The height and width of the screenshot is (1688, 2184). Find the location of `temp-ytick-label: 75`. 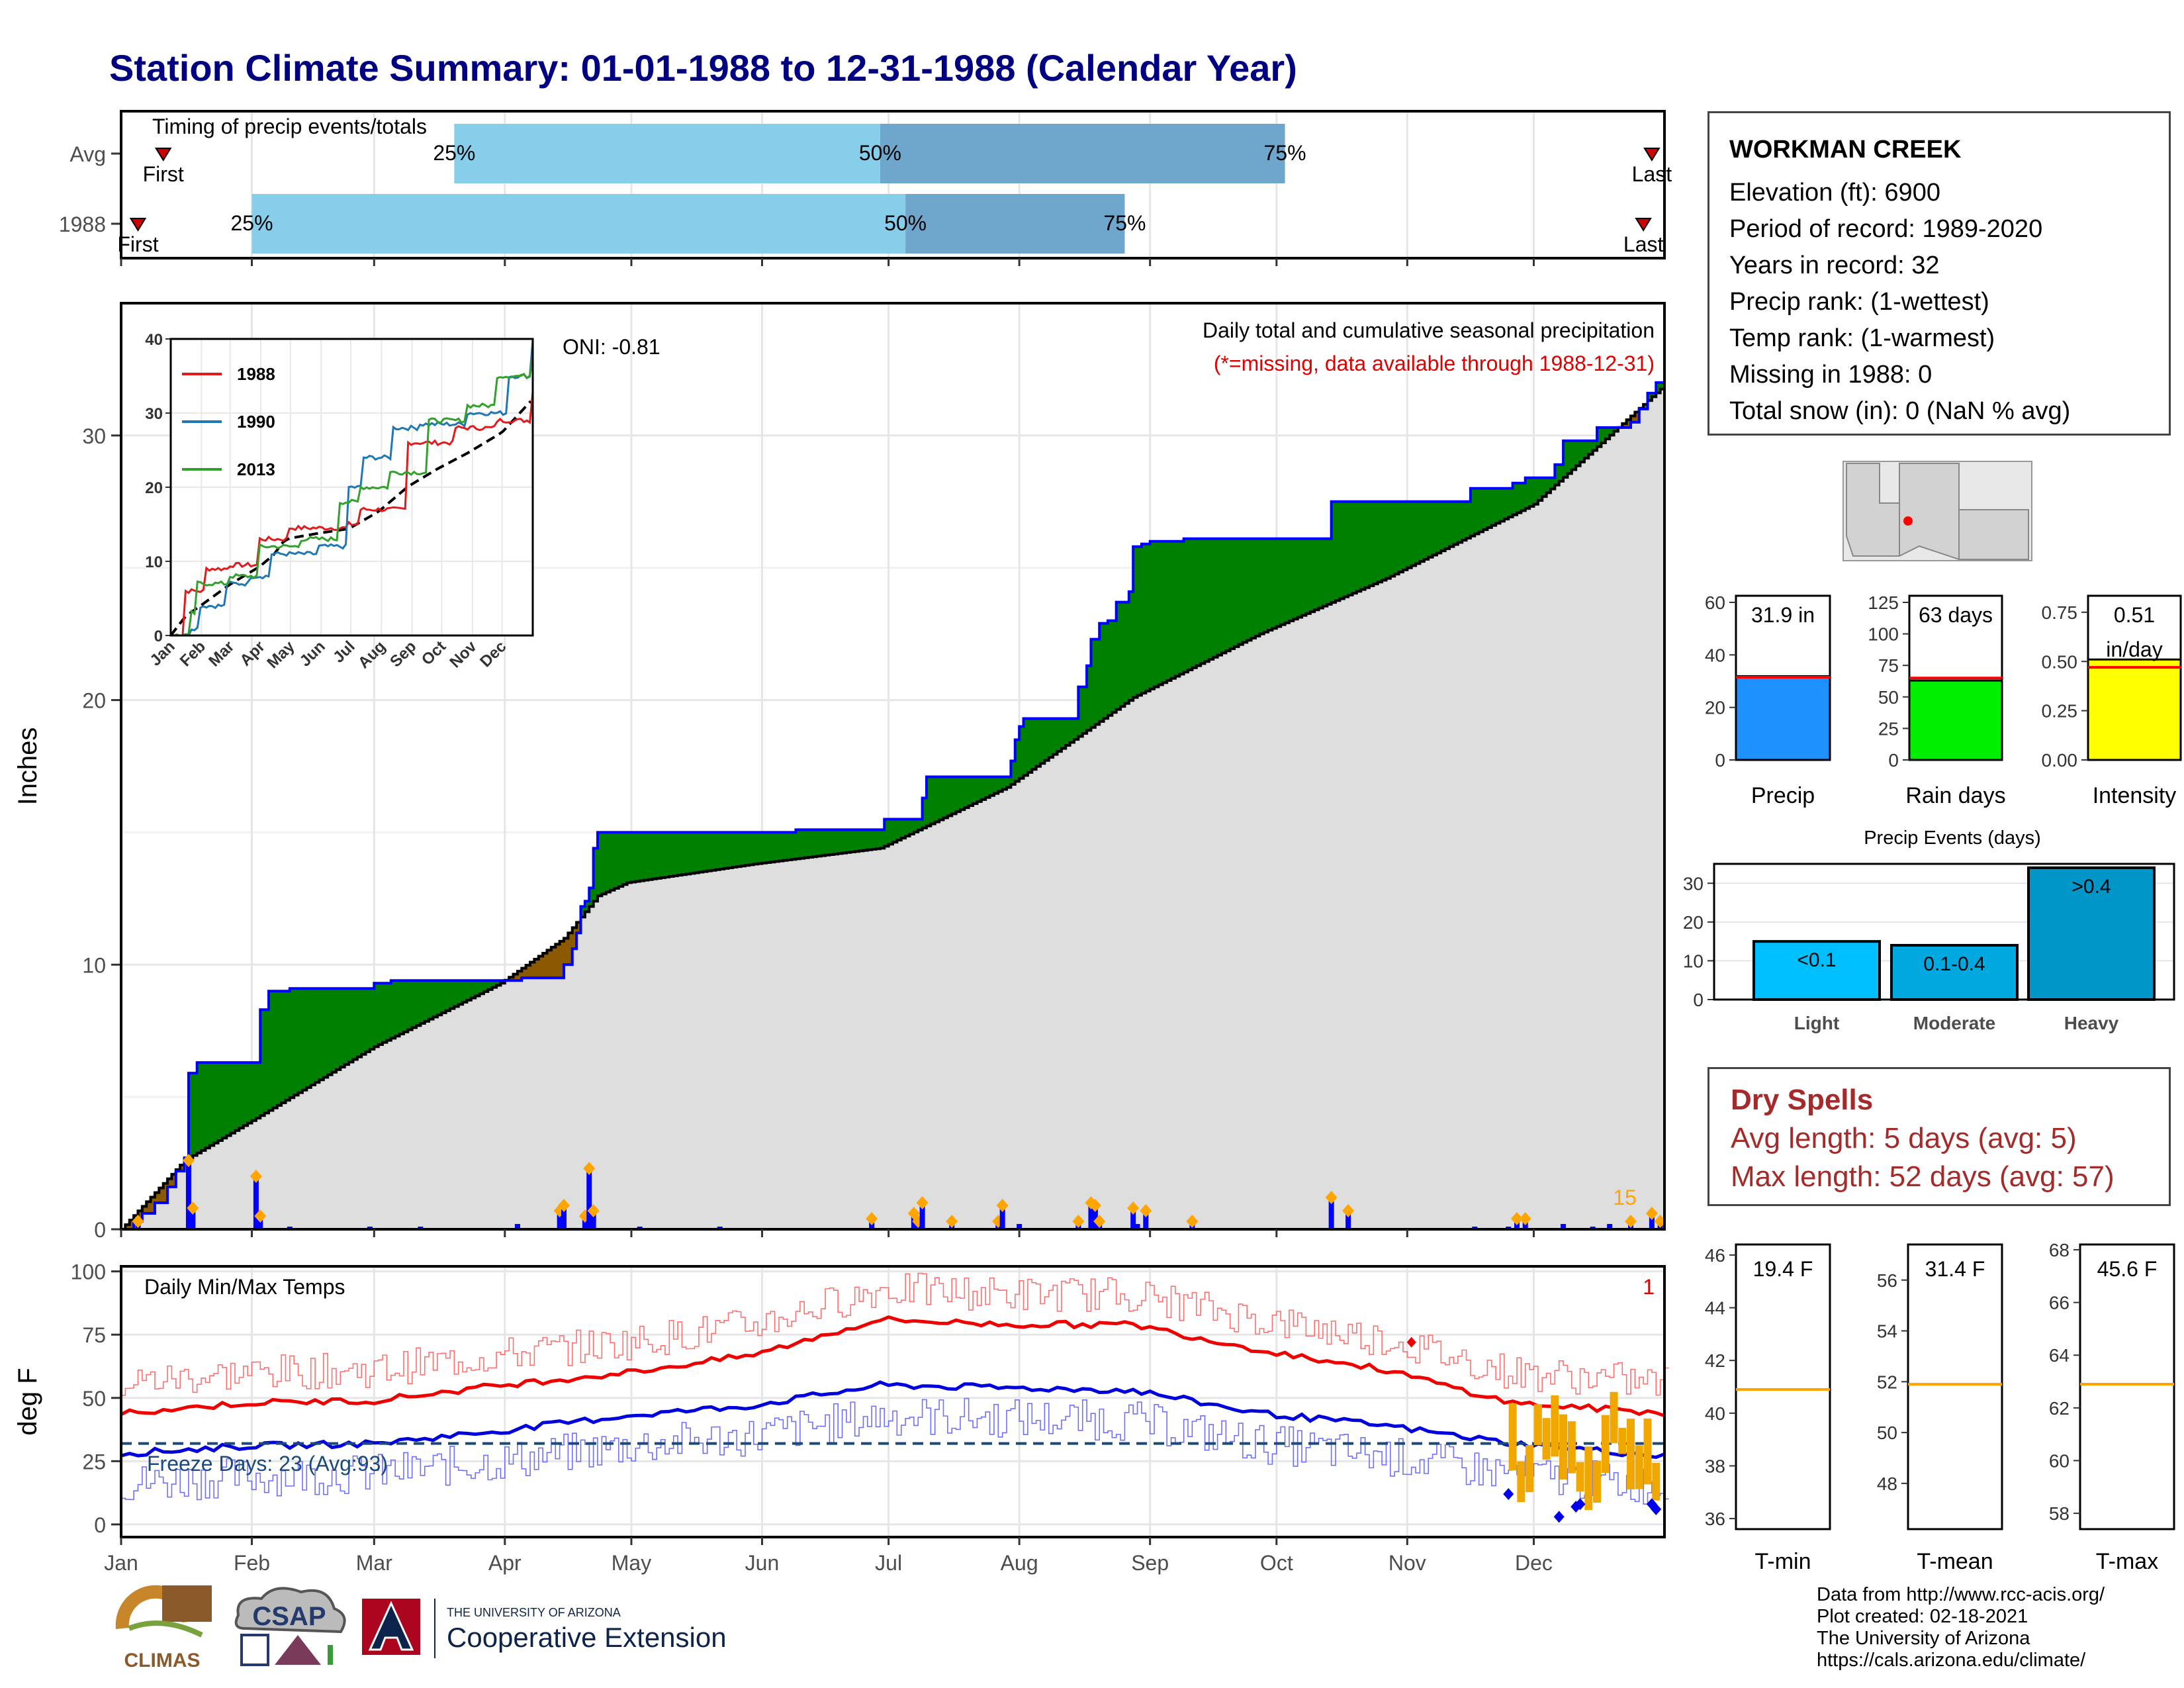

temp-ytick-label: 75 is located at coordinates (94, 1335).